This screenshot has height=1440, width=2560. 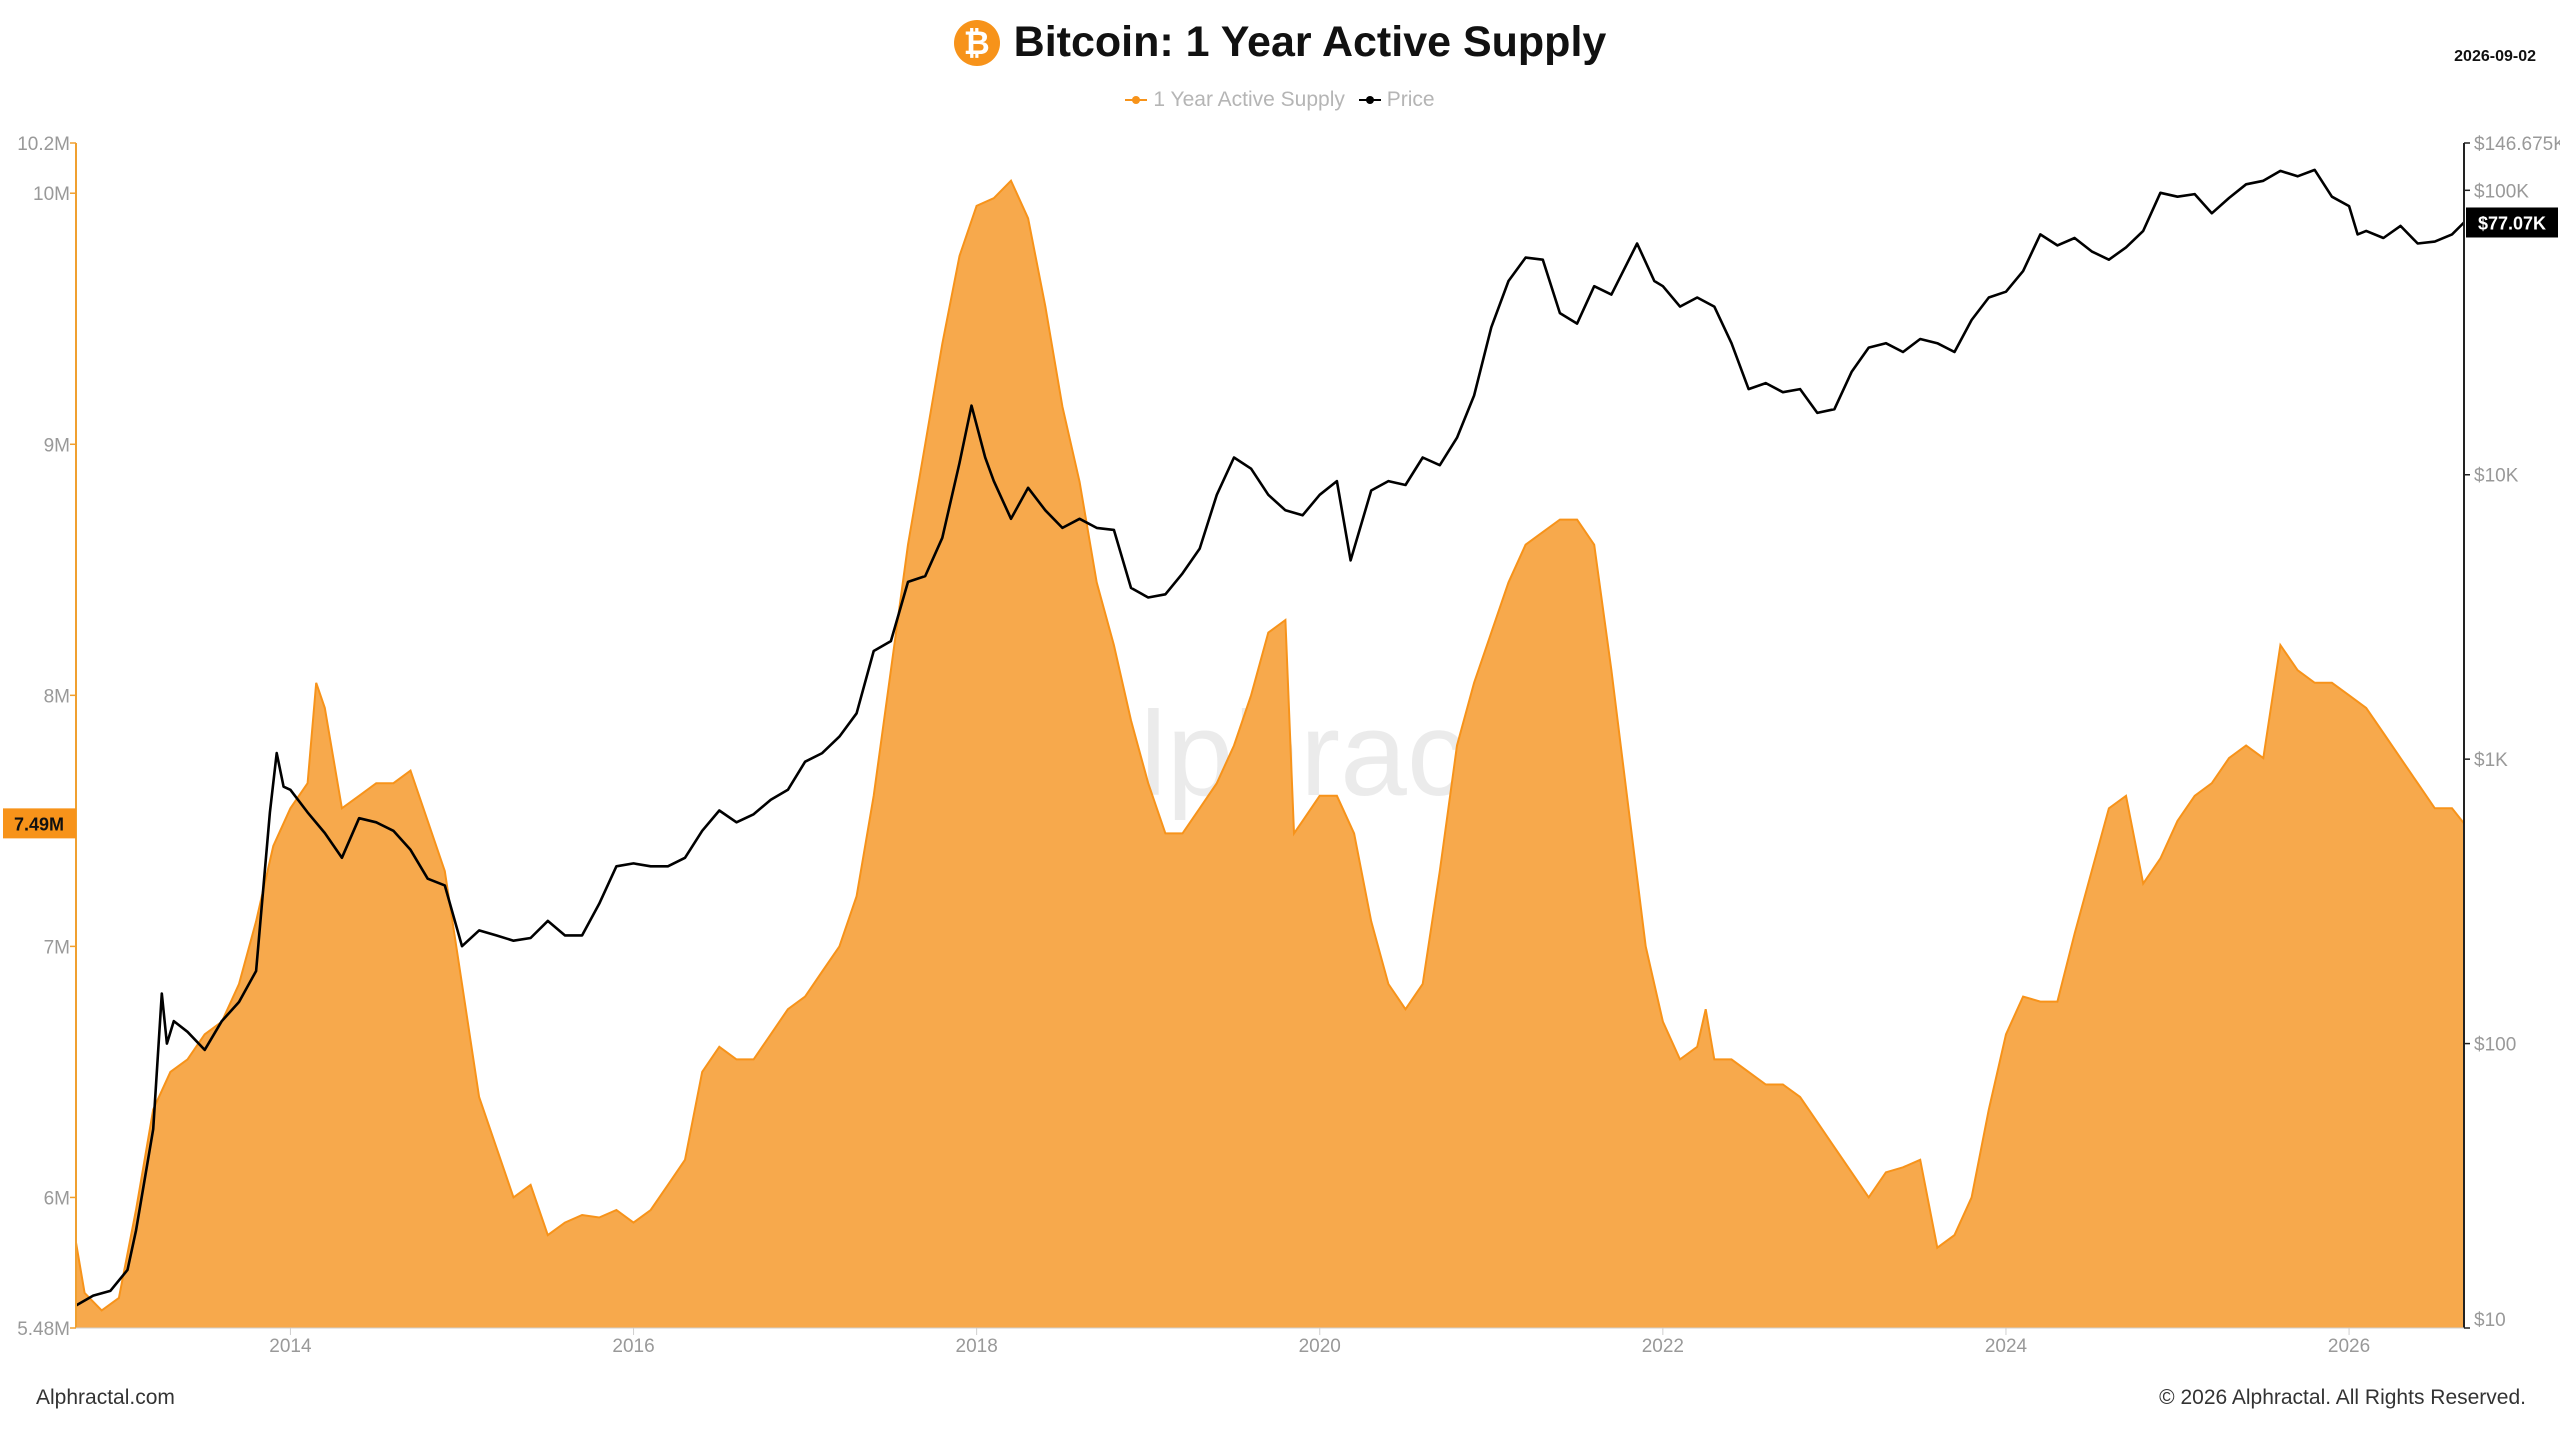 What do you see at coordinates (51, 194) in the screenshot?
I see `left-tick-label: 10M` at bounding box center [51, 194].